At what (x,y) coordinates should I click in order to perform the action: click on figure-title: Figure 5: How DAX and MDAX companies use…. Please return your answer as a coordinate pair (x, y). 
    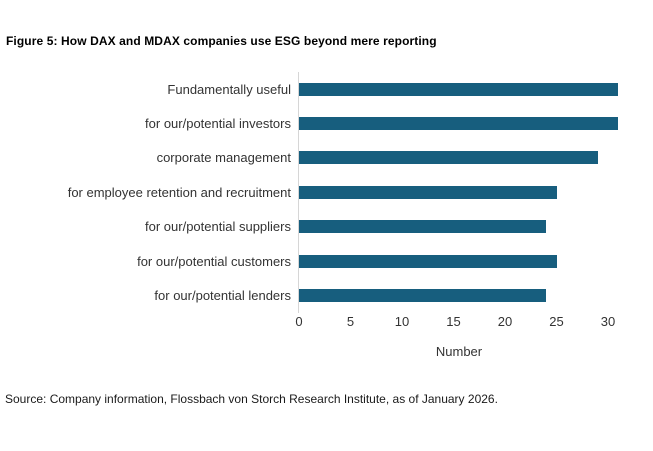
    Looking at the image, I should click on (221, 41).